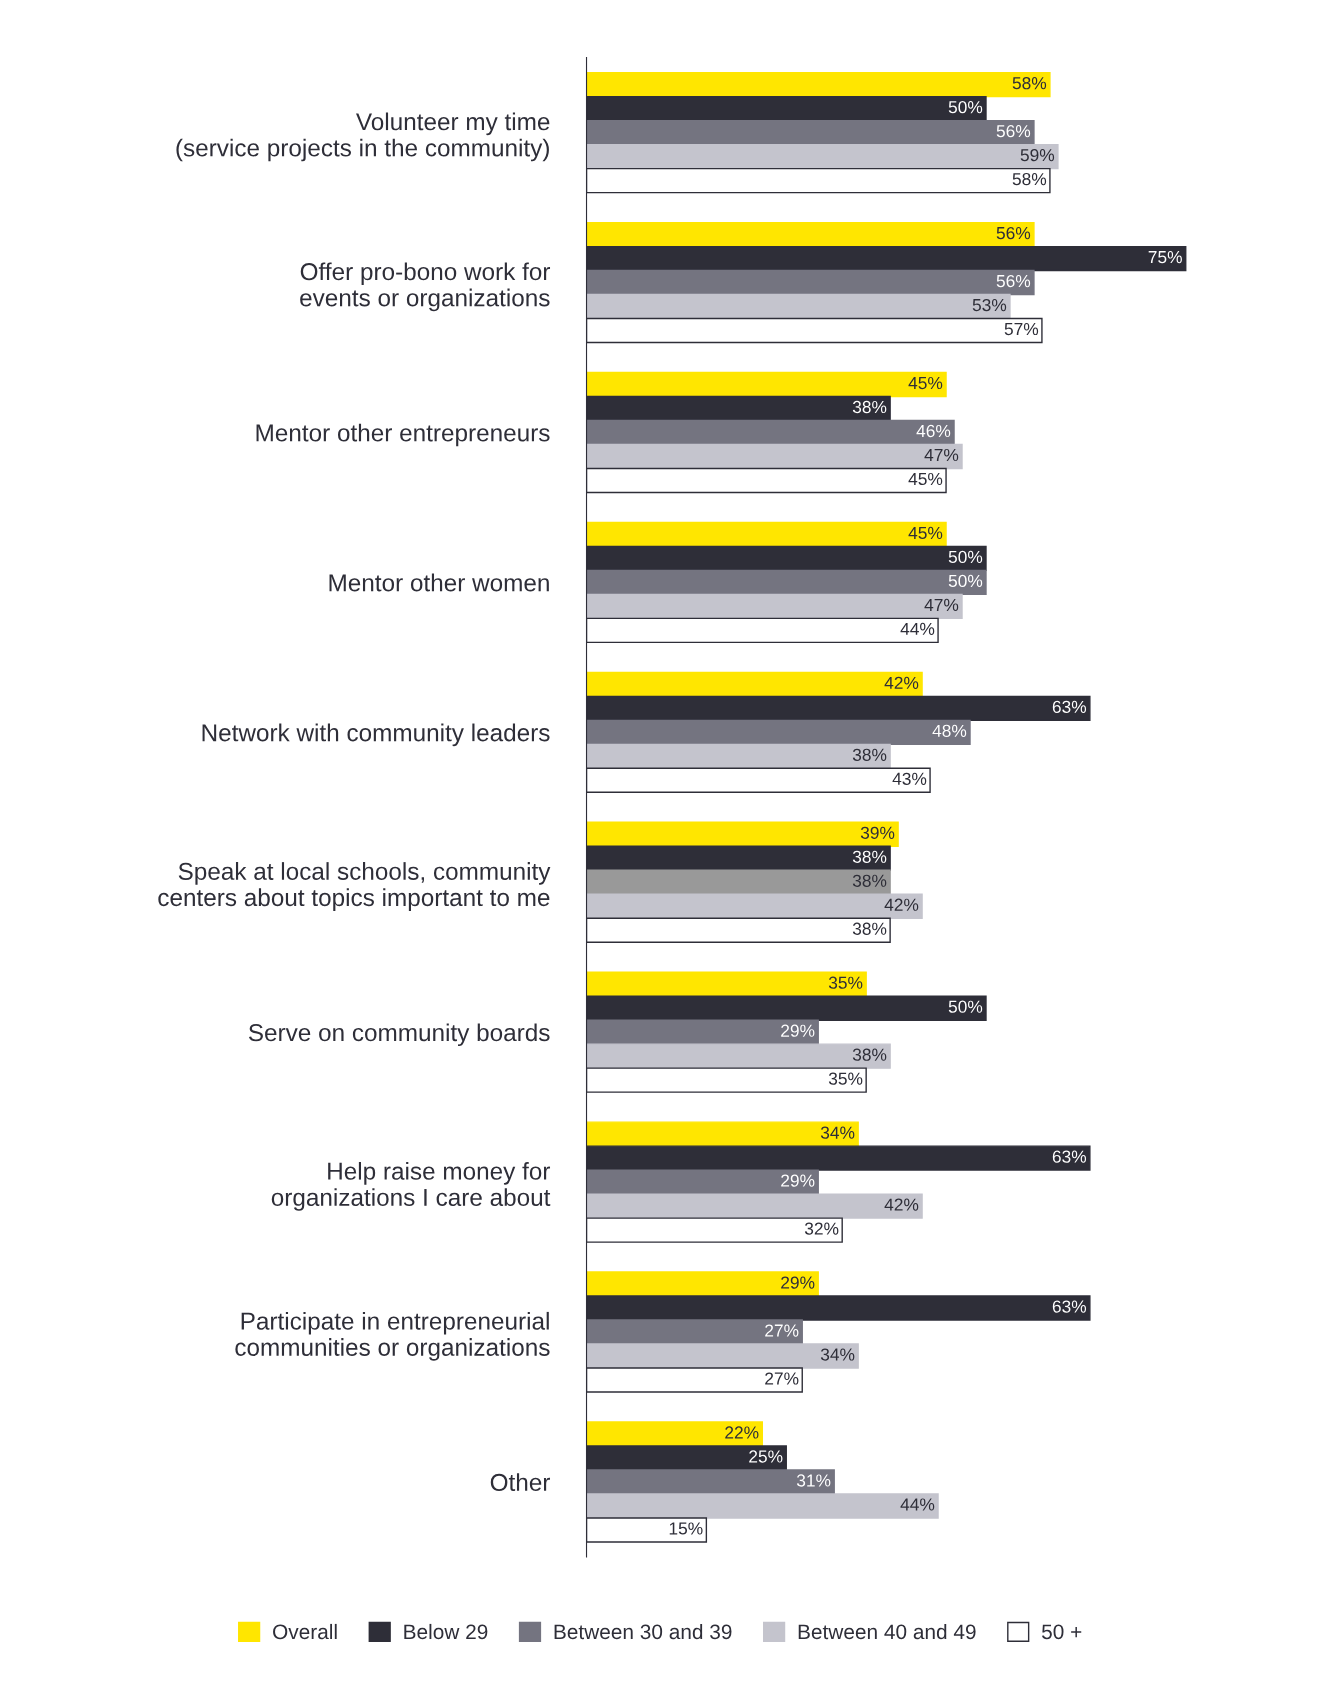  What do you see at coordinates (439, 582) in the screenshot?
I see `y-tick-label: Mentor other women` at bounding box center [439, 582].